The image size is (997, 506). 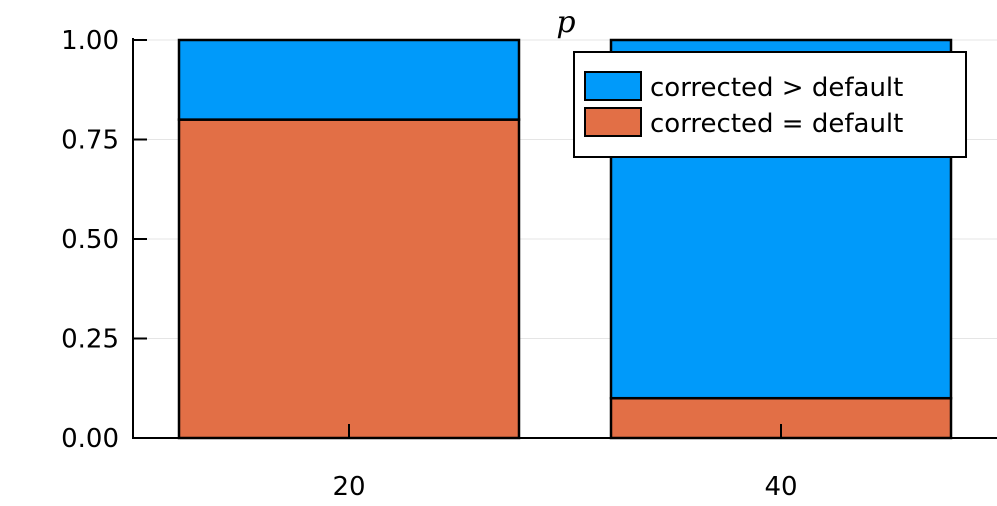 I want to click on y-tick-label: 0.50, so click(x=90, y=240).